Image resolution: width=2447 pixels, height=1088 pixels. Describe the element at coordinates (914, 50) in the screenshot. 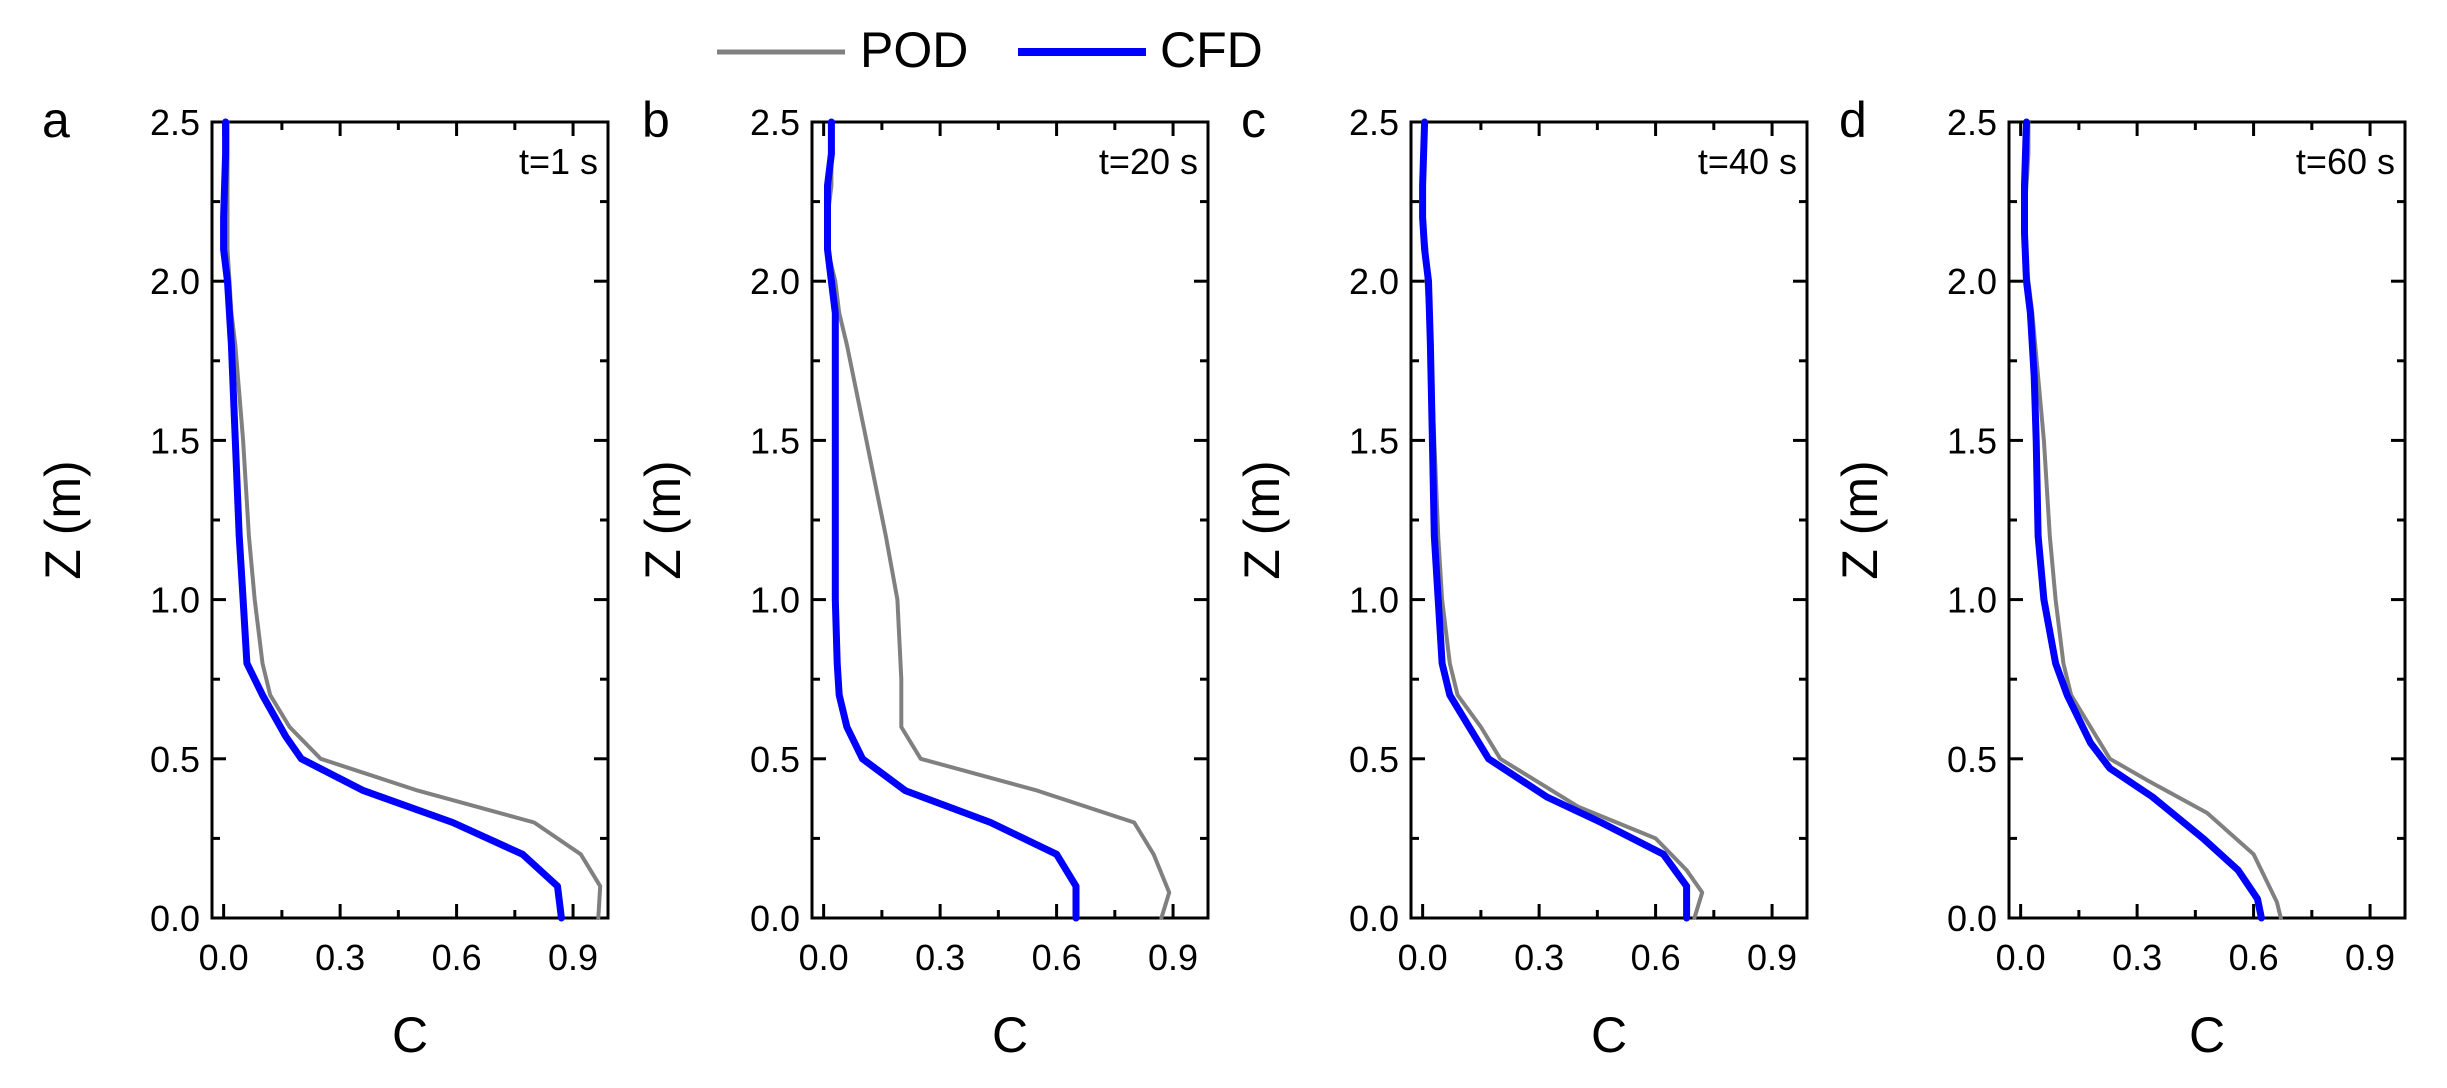

I see `legend-label-pod: POD` at that location.